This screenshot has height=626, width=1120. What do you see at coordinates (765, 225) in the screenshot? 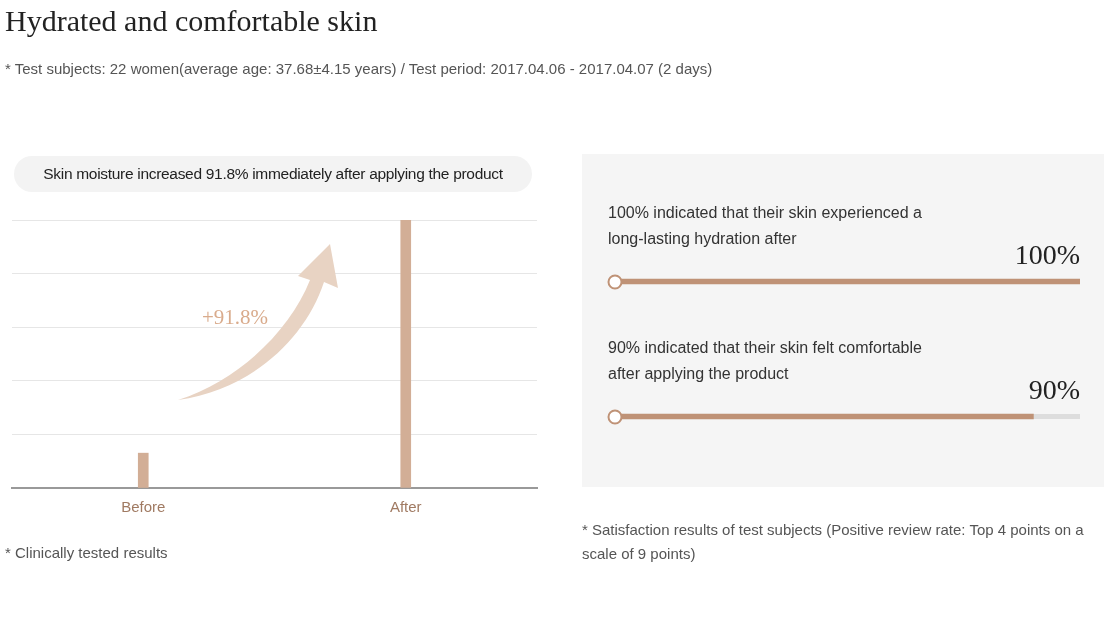
I see `category-label: 100% indicated that their skin experienced a long-lasting hydration after` at bounding box center [765, 225].